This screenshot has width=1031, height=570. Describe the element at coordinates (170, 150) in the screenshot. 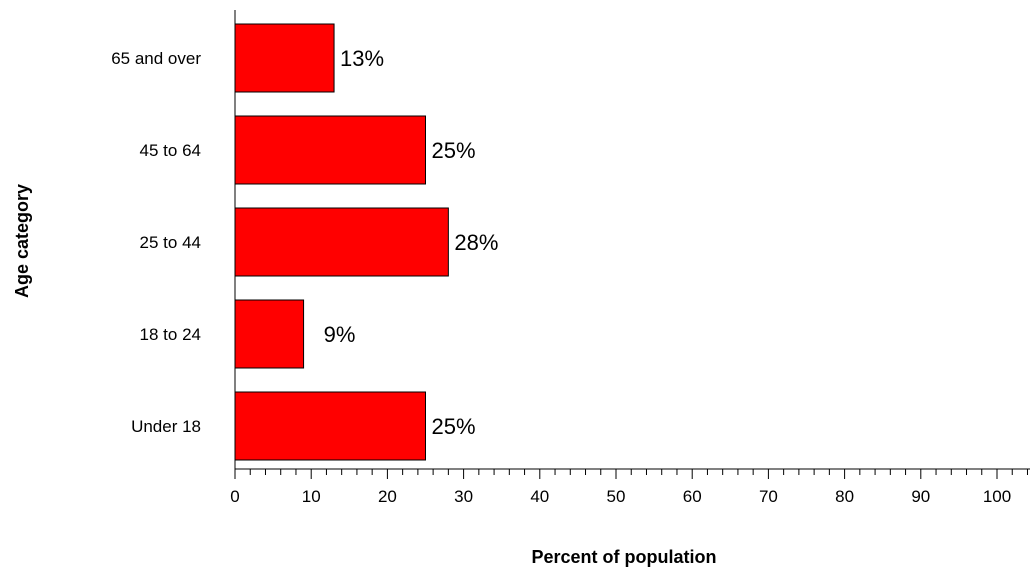

I see `category-label-45-to-64: 45 to 64` at that location.